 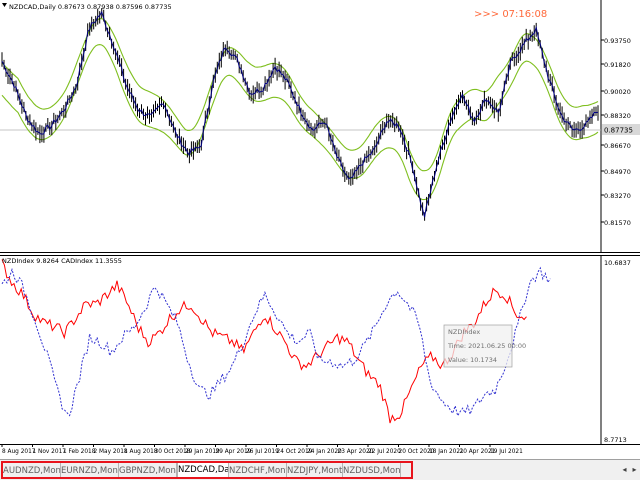 I want to click on price-label: 0.81570, so click(x=617, y=223).